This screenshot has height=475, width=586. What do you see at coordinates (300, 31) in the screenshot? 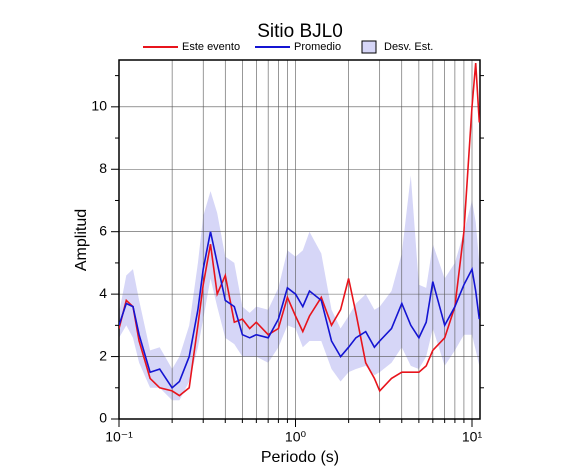
I see `chart-title: Sitio BJL0` at bounding box center [300, 31].